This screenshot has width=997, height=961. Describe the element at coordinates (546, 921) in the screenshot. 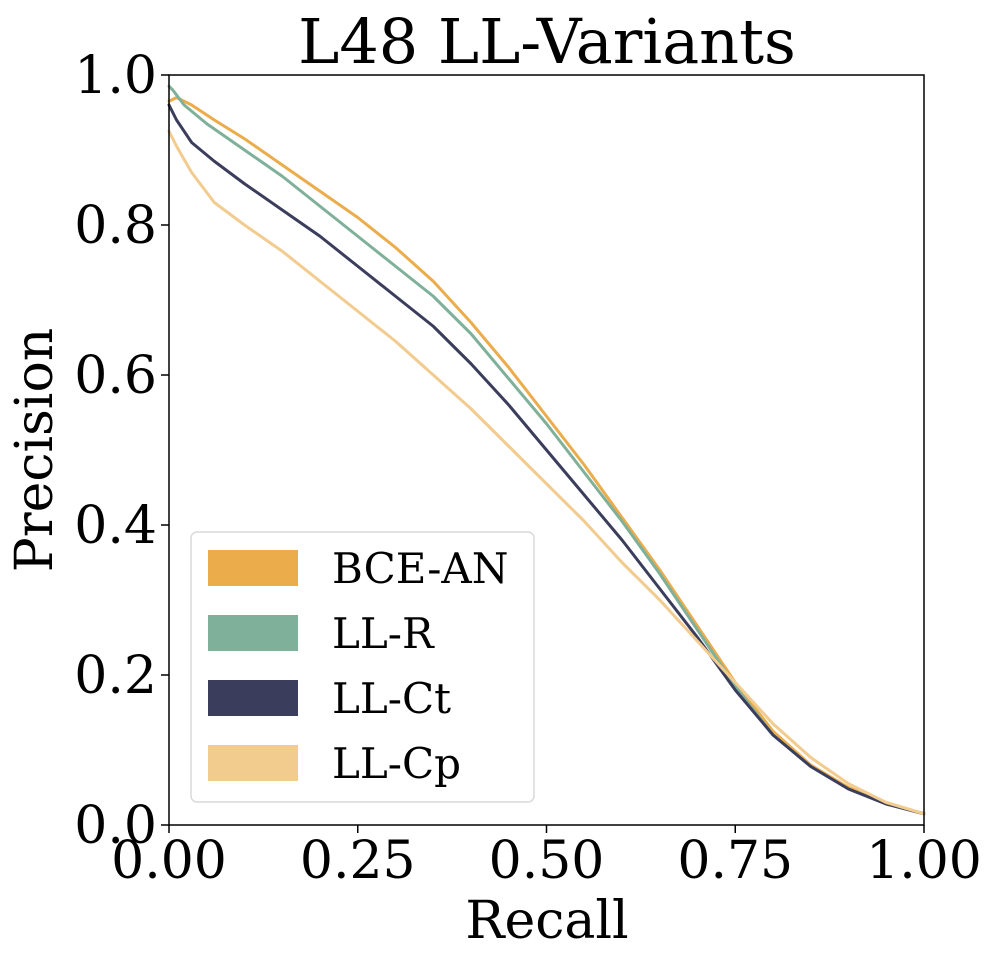

I see `x-axis-label: Recall` at that location.